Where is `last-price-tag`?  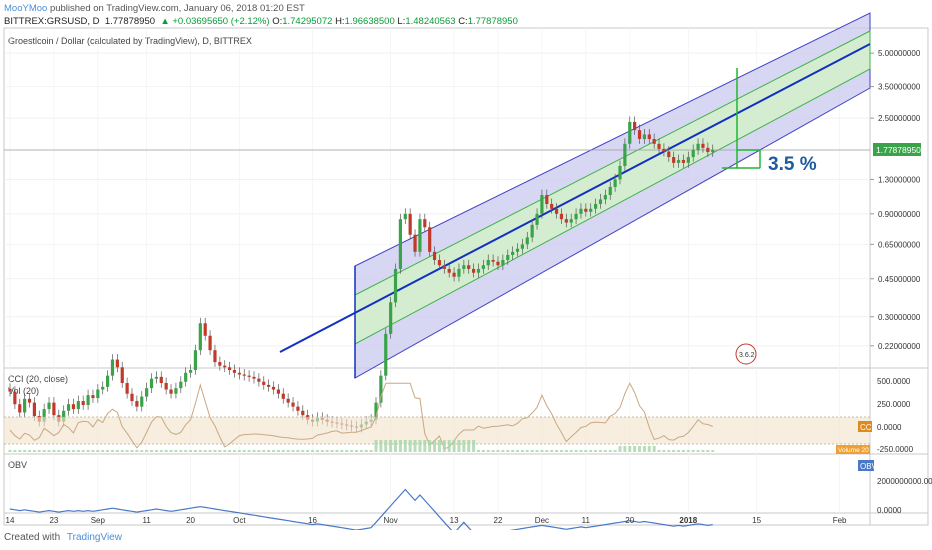 last-price-tag is located at coordinates (897, 149).